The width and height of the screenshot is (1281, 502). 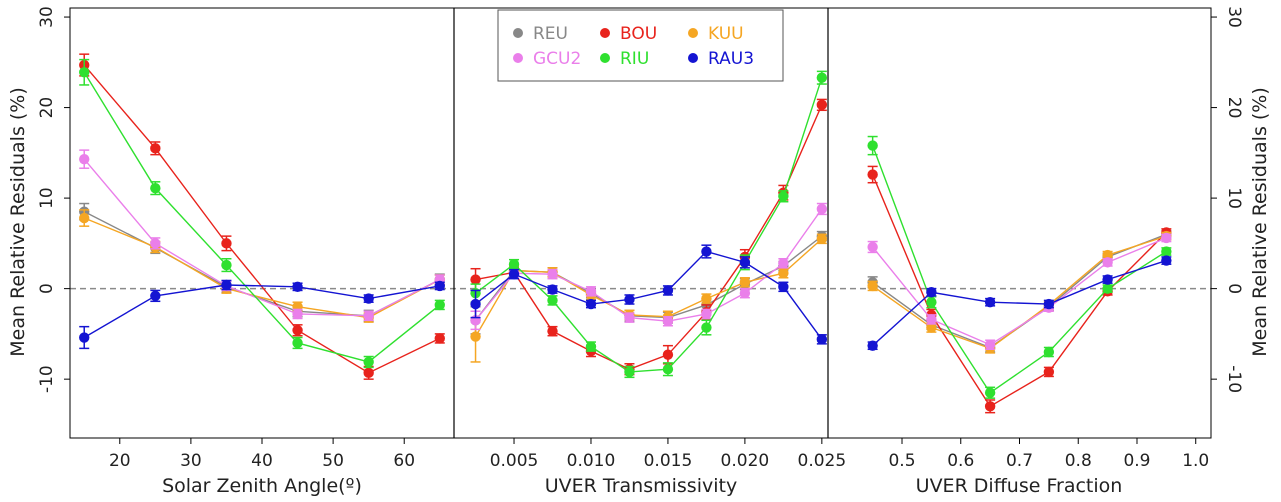 I want to click on legend-label-reu: REU, so click(x=550, y=34).